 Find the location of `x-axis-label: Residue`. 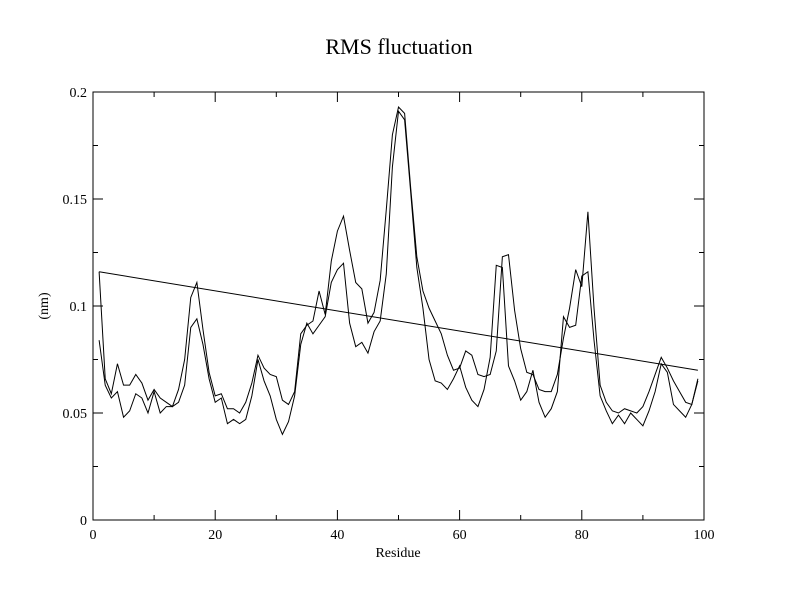

x-axis-label: Residue is located at coordinates (397, 553).